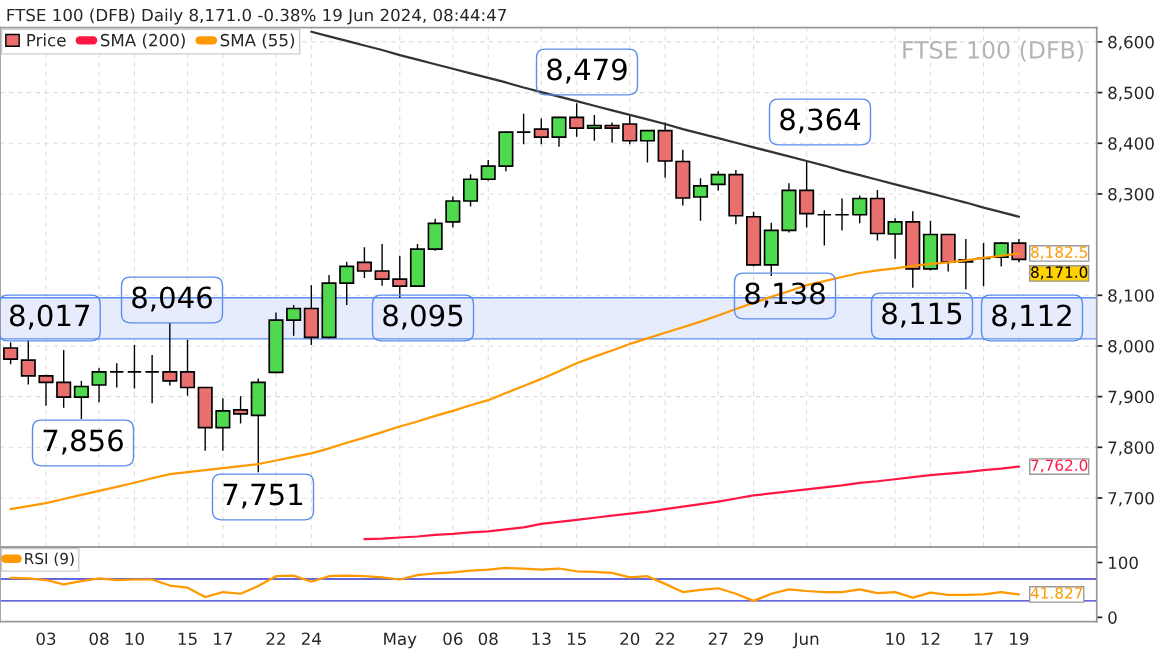 The width and height of the screenshot is (1173, 660). I want to click on category-label: May, so click(400, 640).